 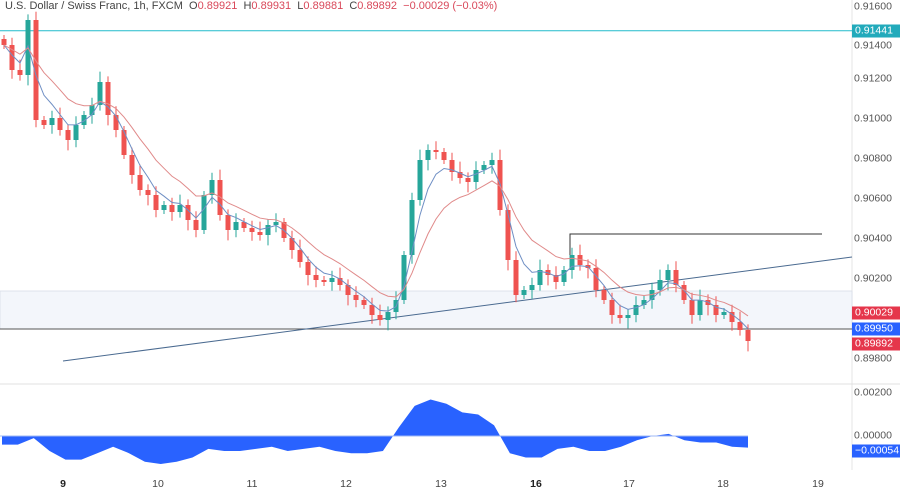 What do you see at coordinates (873, 158) in the screenshot?
I see `price-tick-label: 0.90800` at bounding box center [873, 158].